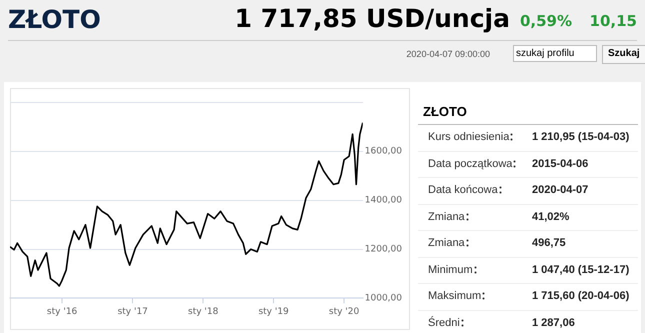  What do you see at coordinates (581, 296) in the screenshot?
I see `text: 1 715,60 (20-04-06)` at bounding box center [581, 296].